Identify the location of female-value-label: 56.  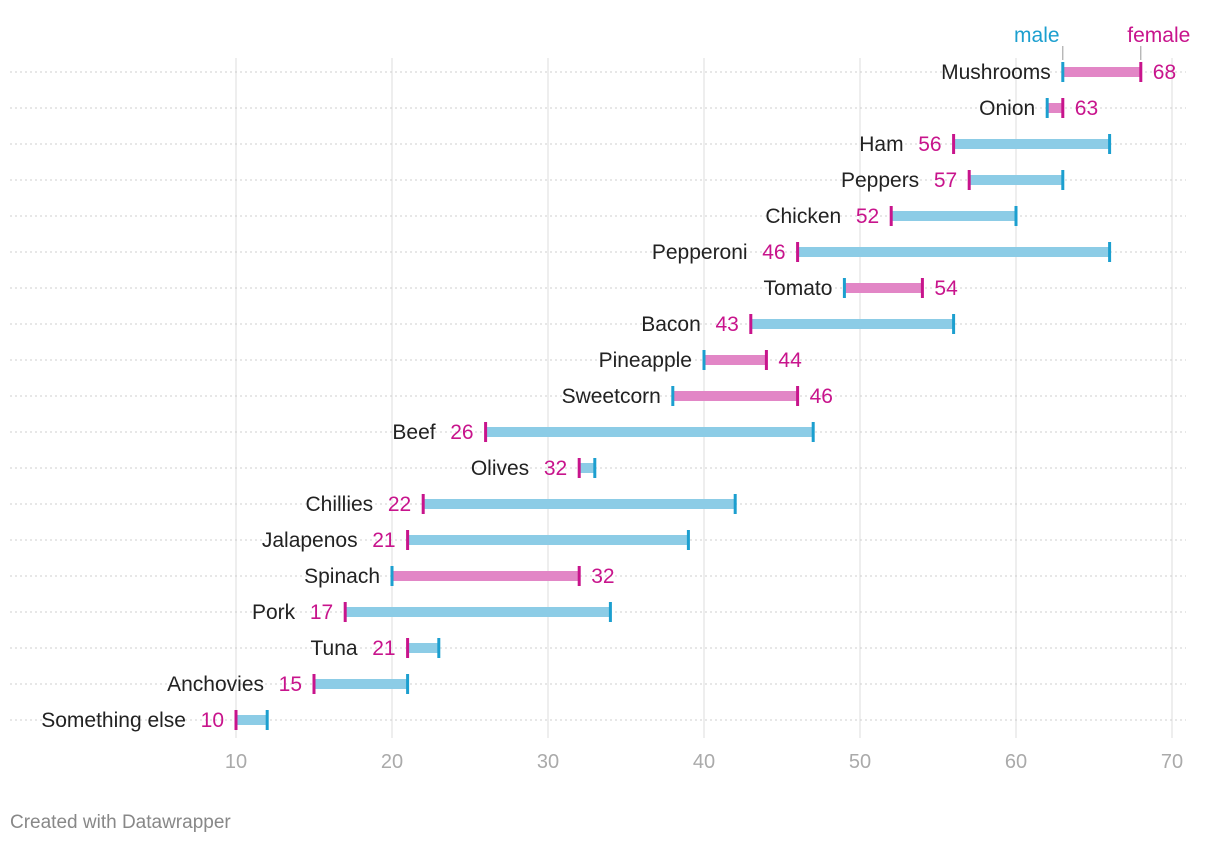
(929, 144).